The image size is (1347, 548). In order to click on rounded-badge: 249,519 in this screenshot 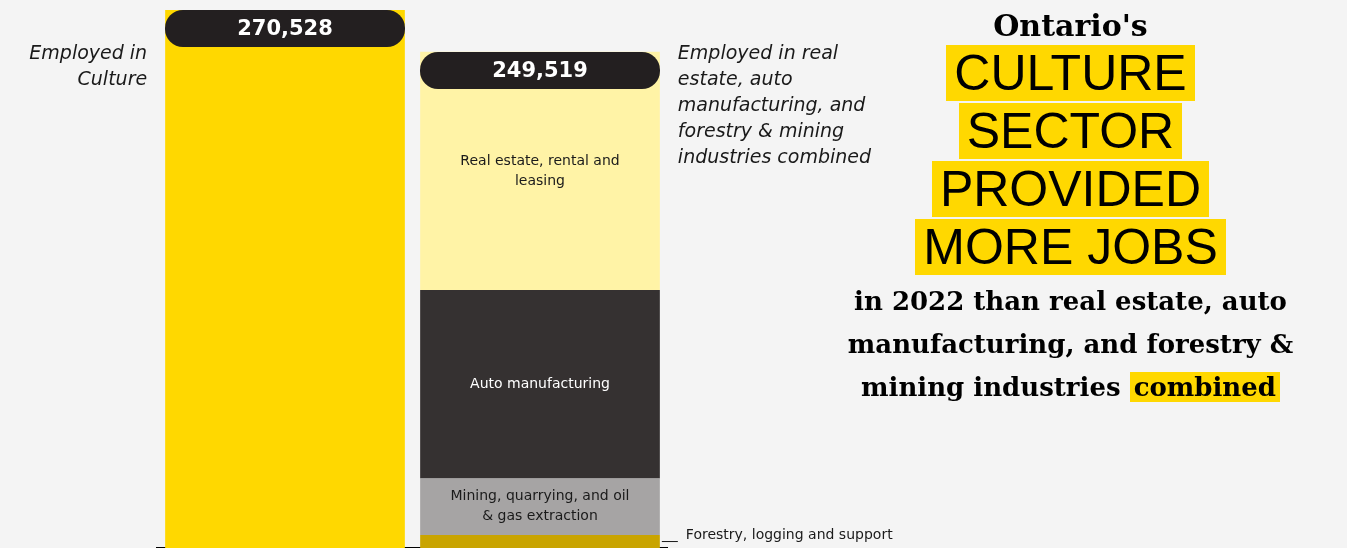, I will do `click(540, 70)`.